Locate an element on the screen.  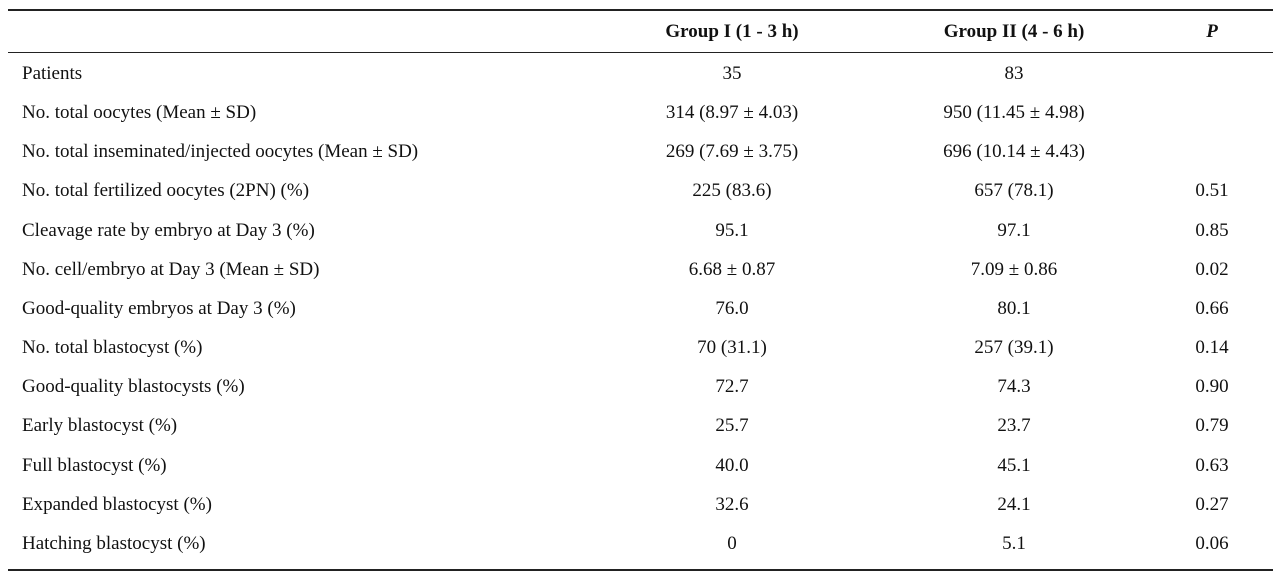
group-2-value: 74.3 is located at coordinates (1014, 387).